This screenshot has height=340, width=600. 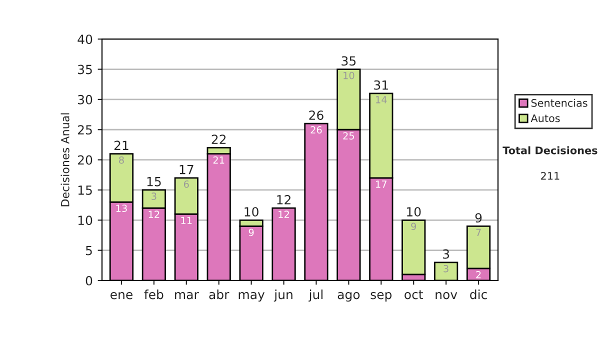 What do you see at coordinates (349, 76) in the screenshot?
I see `data-label: 10` at bounding box center [349, 76].